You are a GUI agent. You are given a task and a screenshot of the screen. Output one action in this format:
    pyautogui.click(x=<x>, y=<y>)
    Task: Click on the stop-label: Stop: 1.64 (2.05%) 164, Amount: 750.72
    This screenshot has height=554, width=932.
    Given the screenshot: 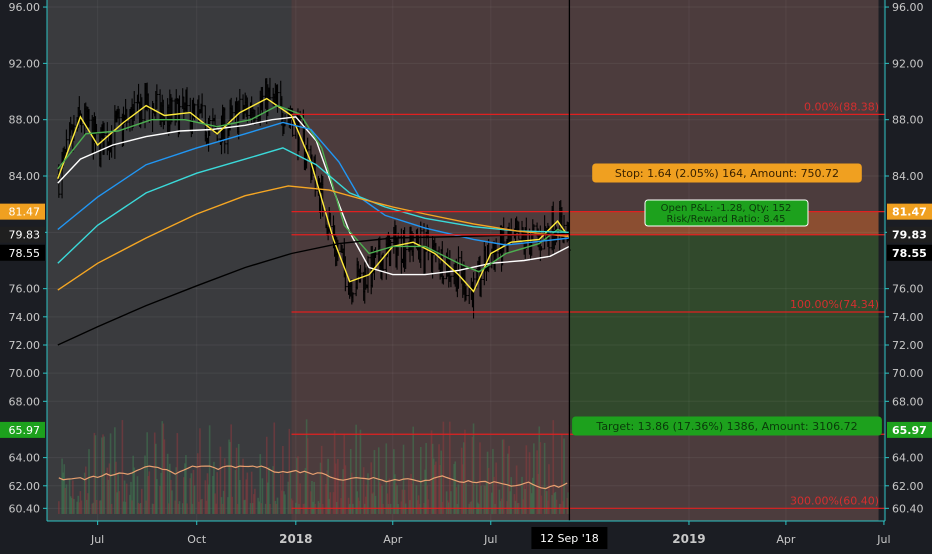 What is the action you would take?
    pyautogui.click(x=727, y=173)
    